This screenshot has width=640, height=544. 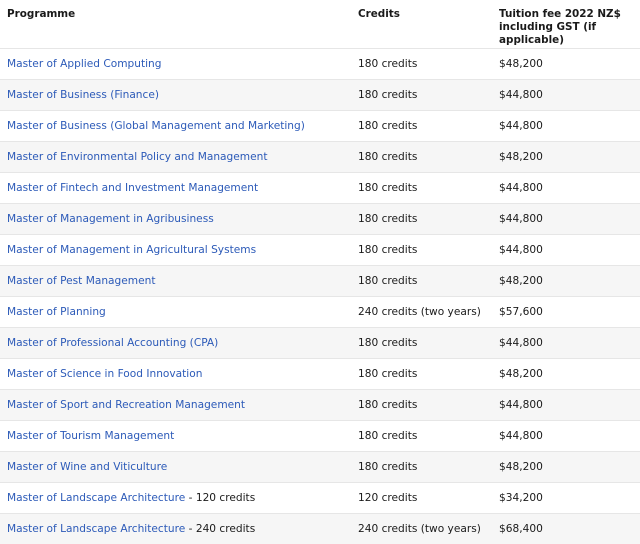 I want to click on programme-cell: Master of Science in Food Innovation, so click(x=179, y=374).